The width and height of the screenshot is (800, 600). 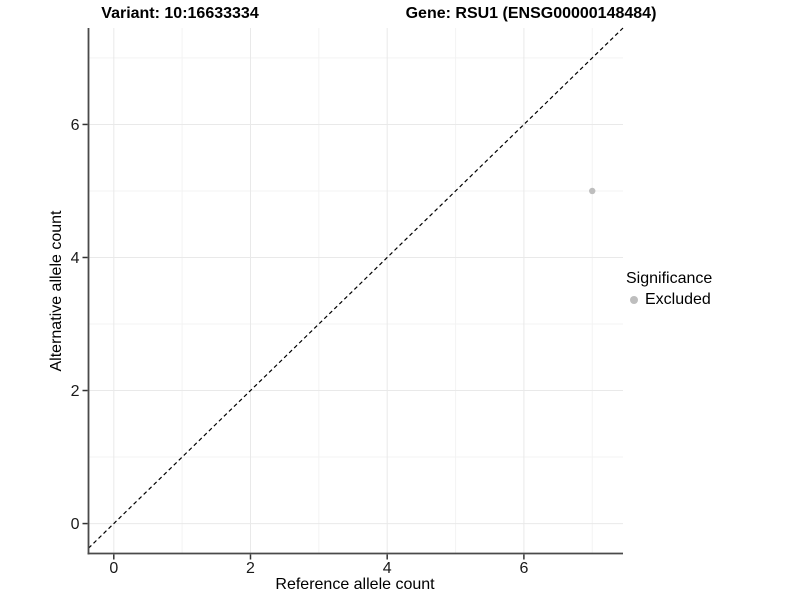 I want to click on plot-title-variant: Variant: 10:16633334, so click(x=180, y=13).